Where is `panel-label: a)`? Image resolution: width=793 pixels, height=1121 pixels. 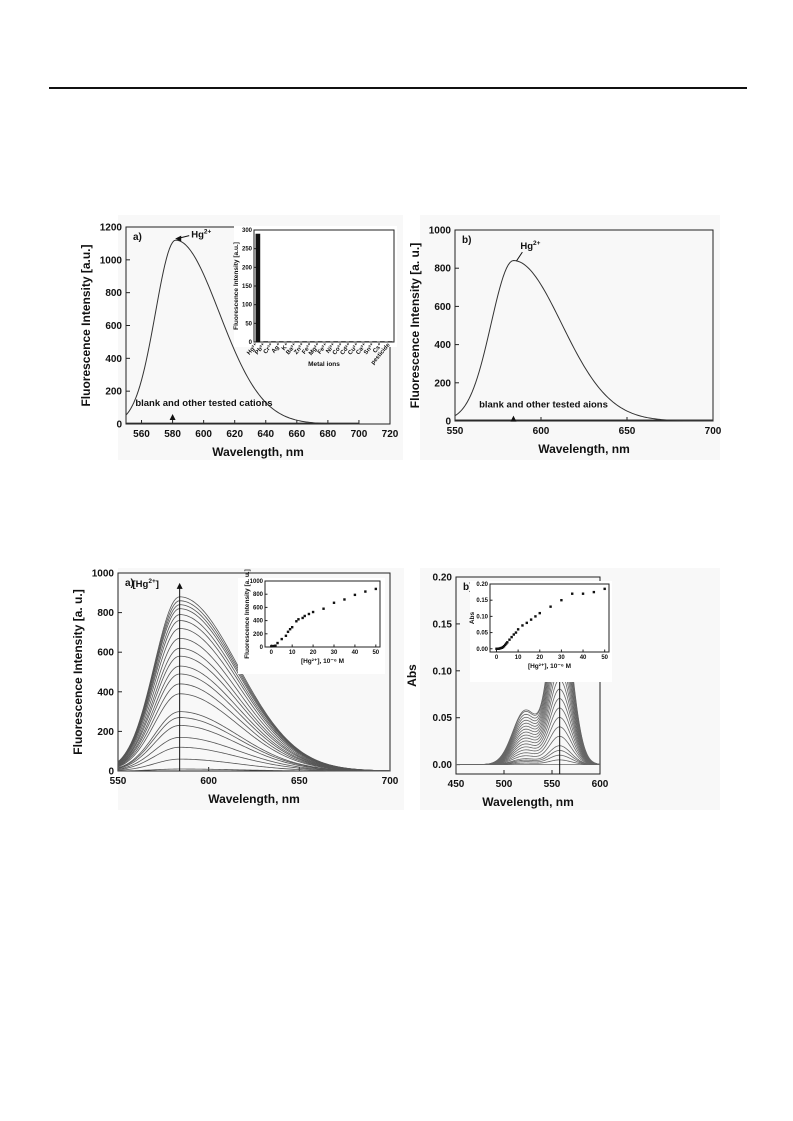 panel-label: a) is located at coordinates (137, 237).